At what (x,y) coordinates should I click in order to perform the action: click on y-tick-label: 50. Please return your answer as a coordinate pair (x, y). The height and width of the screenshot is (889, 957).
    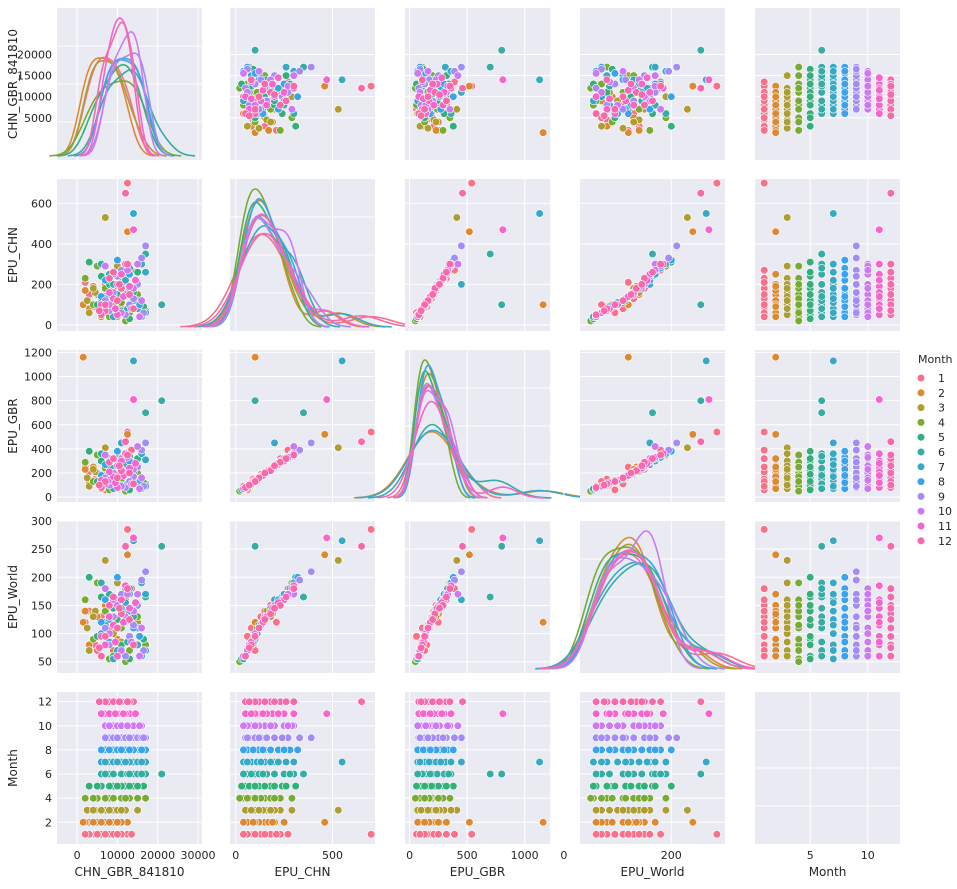
    Looking at the image, I should click on (45, 662).